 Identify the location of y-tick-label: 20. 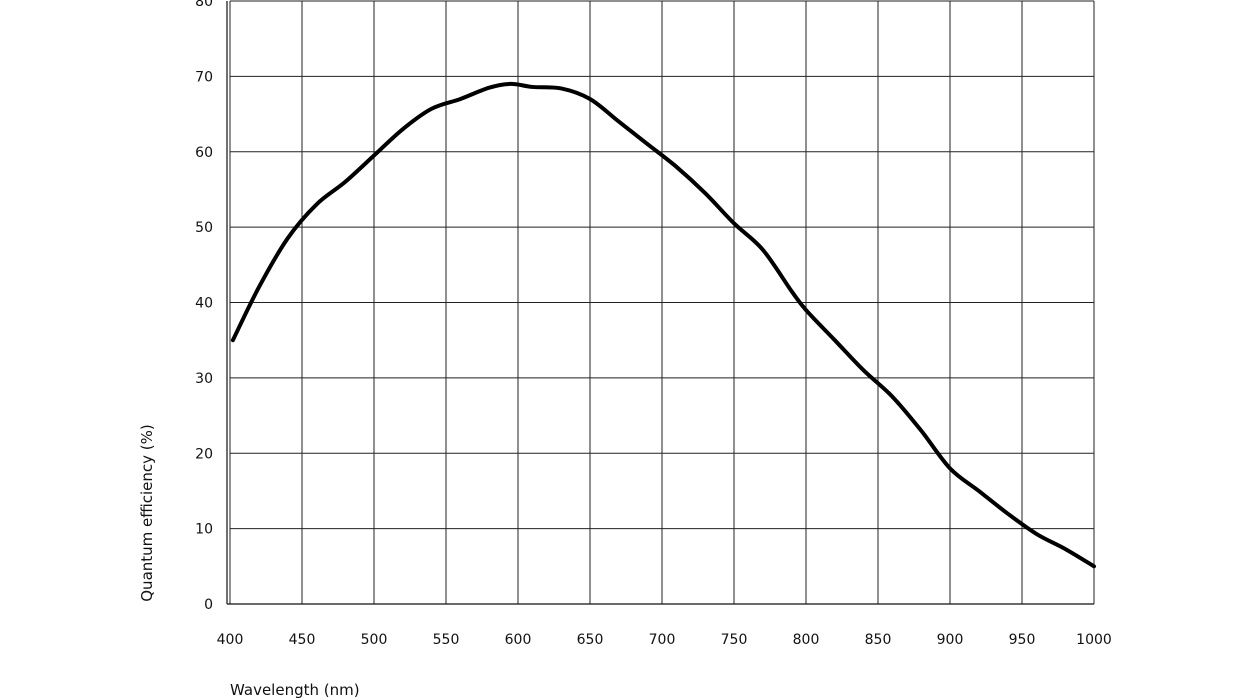
(204, 454).